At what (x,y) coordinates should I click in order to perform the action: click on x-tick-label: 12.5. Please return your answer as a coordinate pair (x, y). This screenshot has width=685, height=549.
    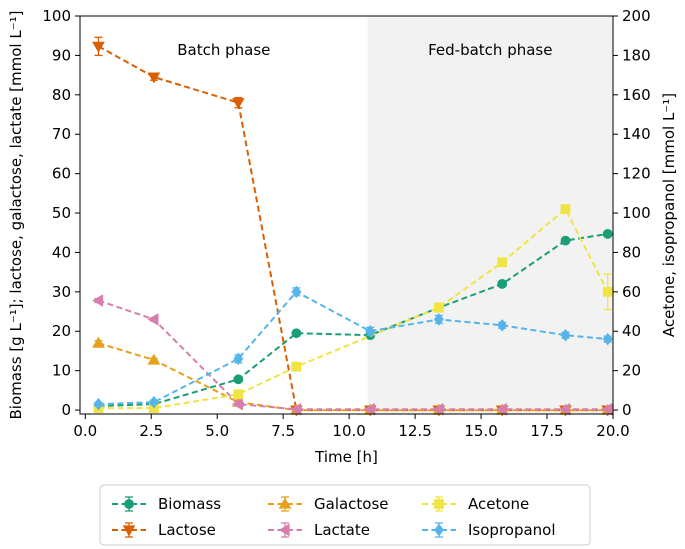
    Looking at the image, I should click on (414, 431).